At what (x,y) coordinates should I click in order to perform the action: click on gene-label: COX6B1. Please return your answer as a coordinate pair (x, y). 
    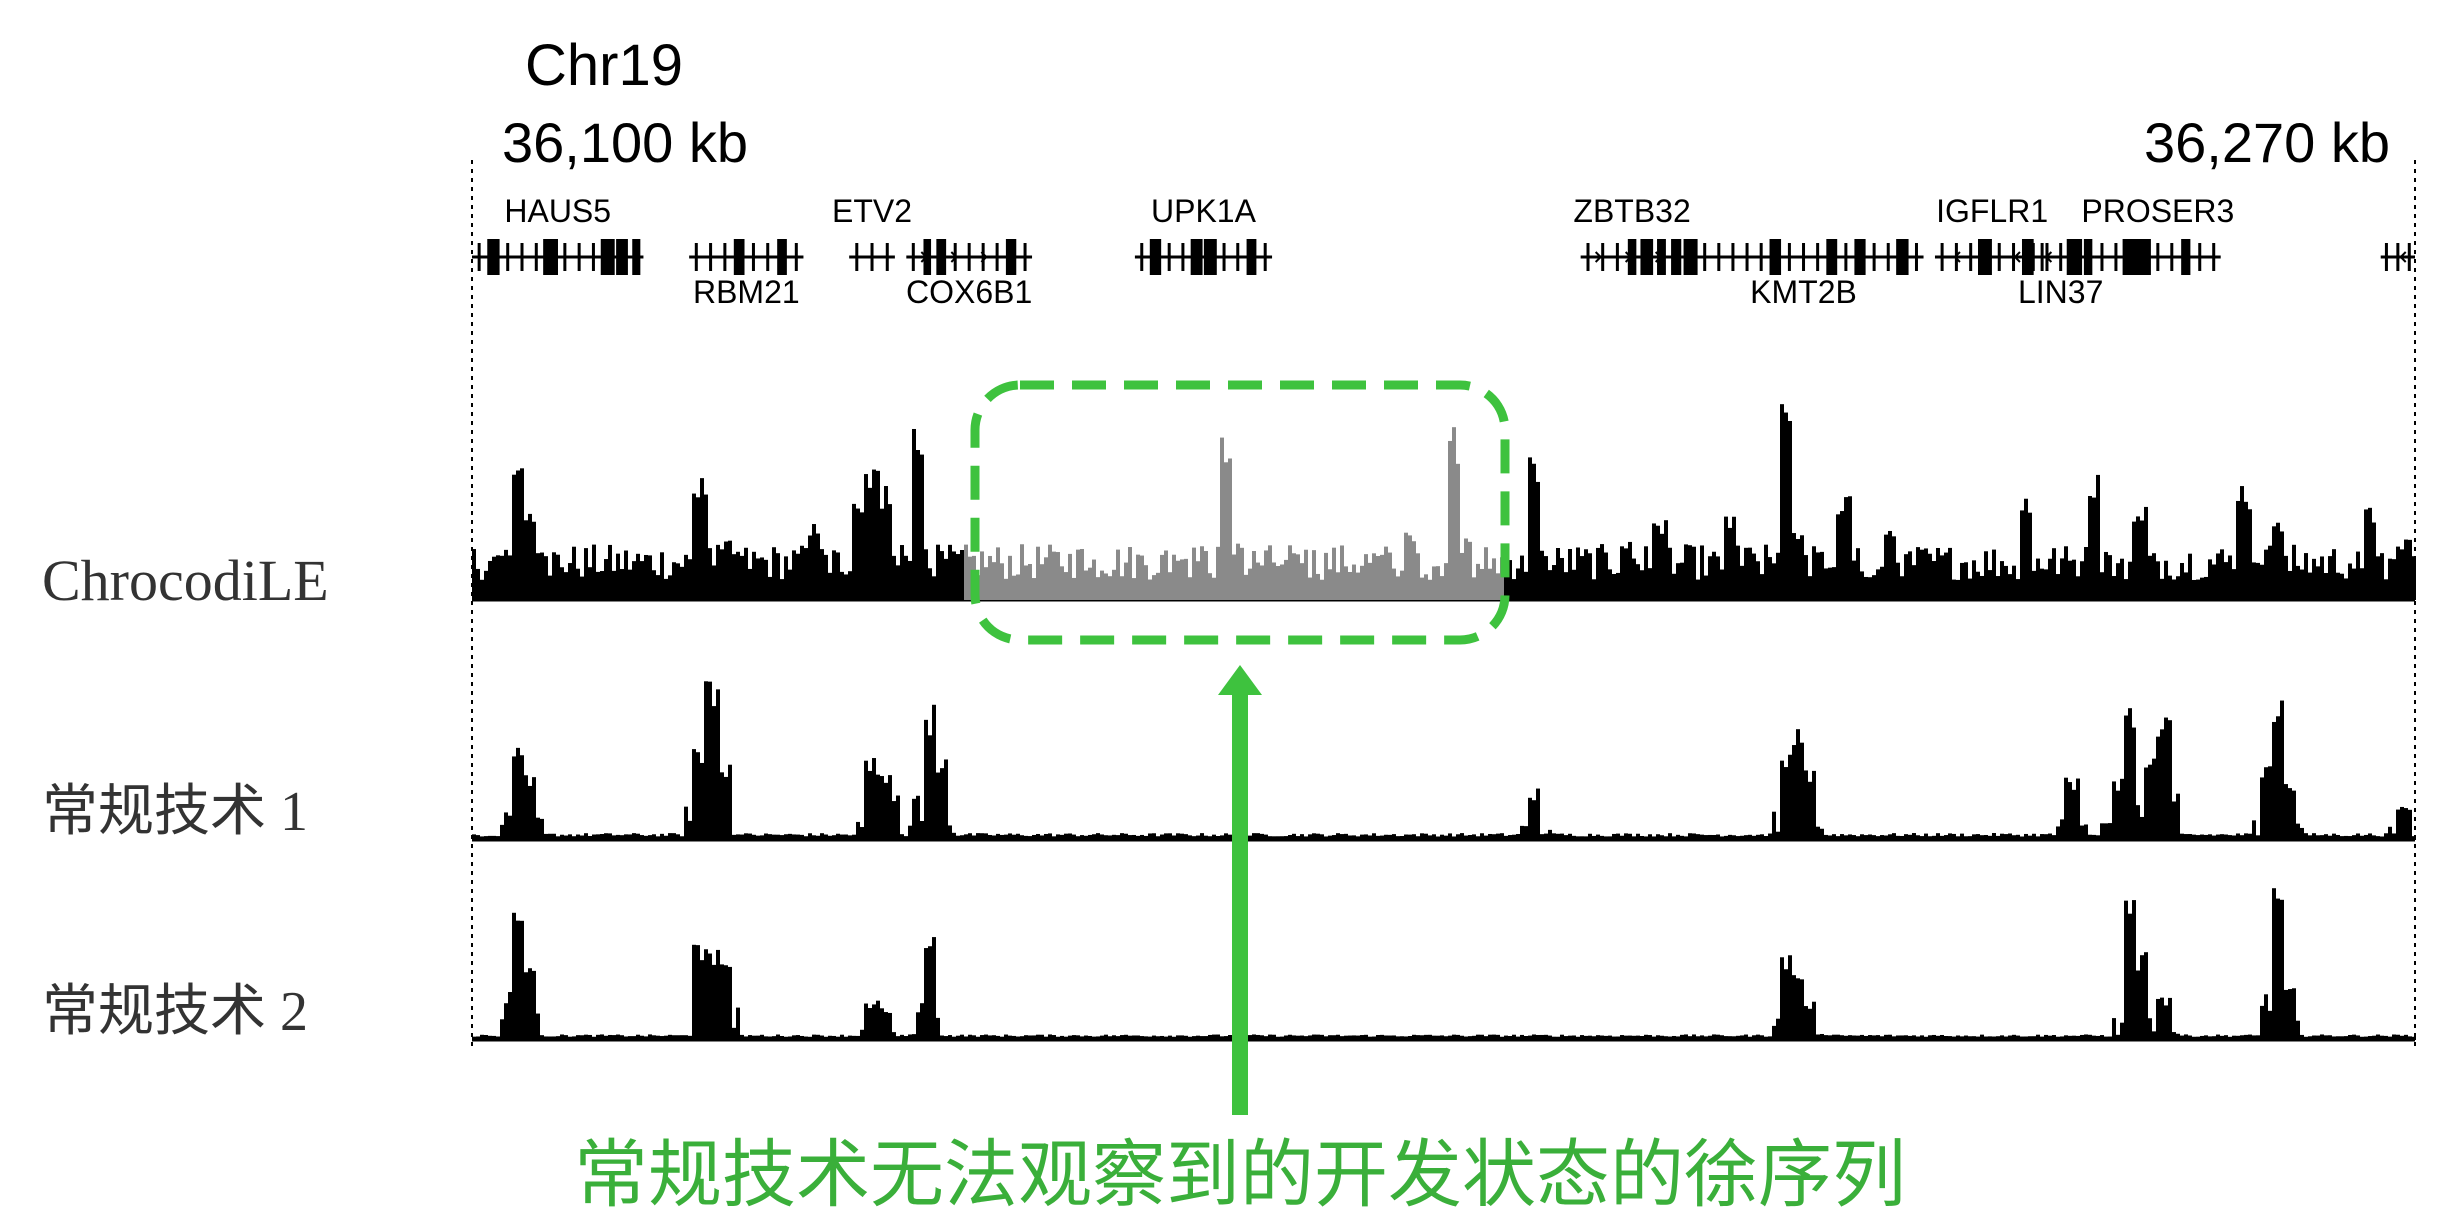
    Looking at the image, I should click on (969, 292).